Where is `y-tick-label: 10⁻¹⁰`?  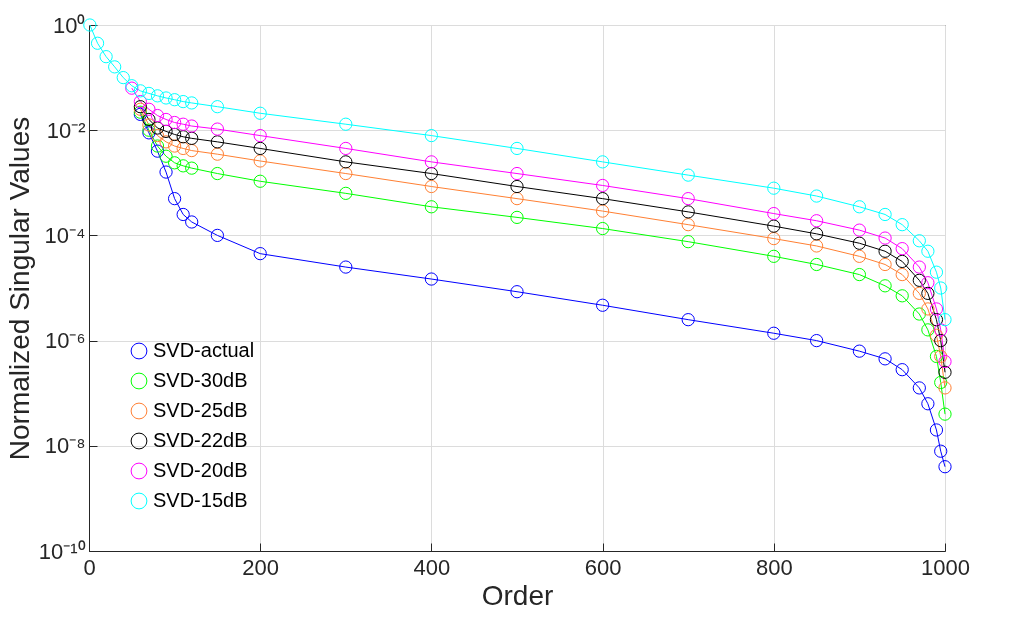 y-tick-label: 10⁻¹⁰ is located at coordinates (62, 551).